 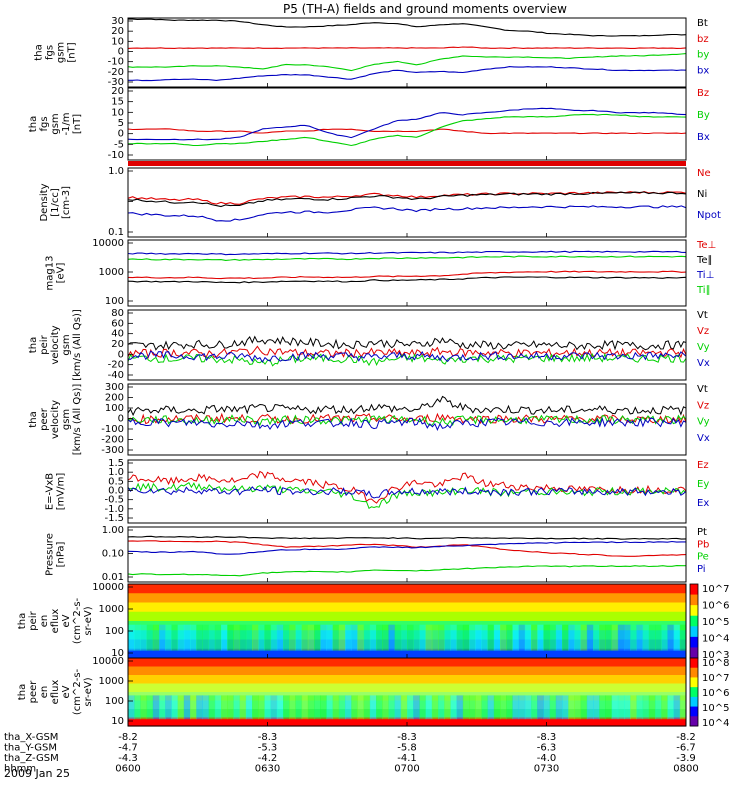 I want to click on series-line-Pi, so click(x=406, y=547).